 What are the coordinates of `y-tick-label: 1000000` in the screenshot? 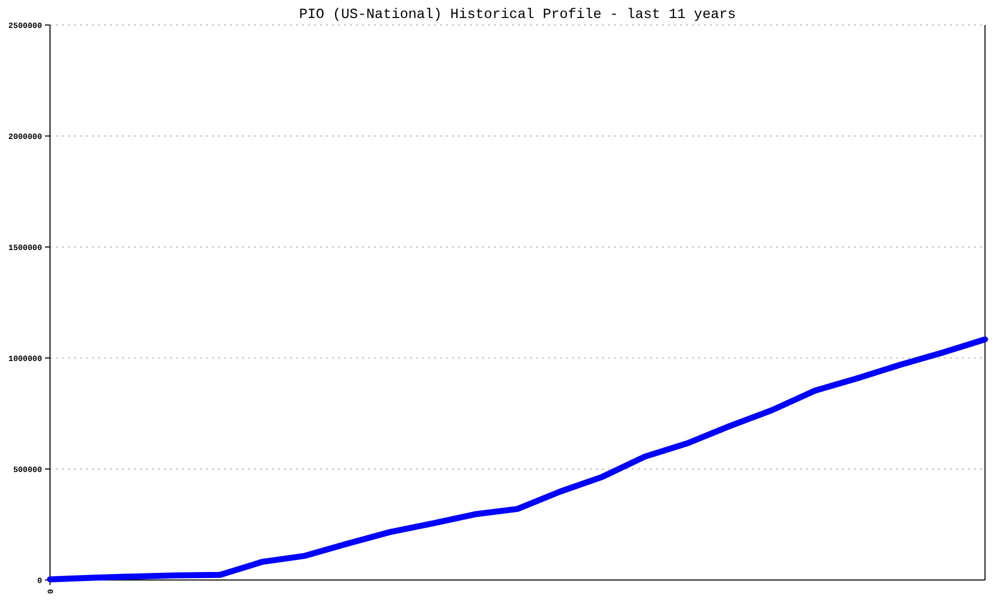 It's located at (25, 359).